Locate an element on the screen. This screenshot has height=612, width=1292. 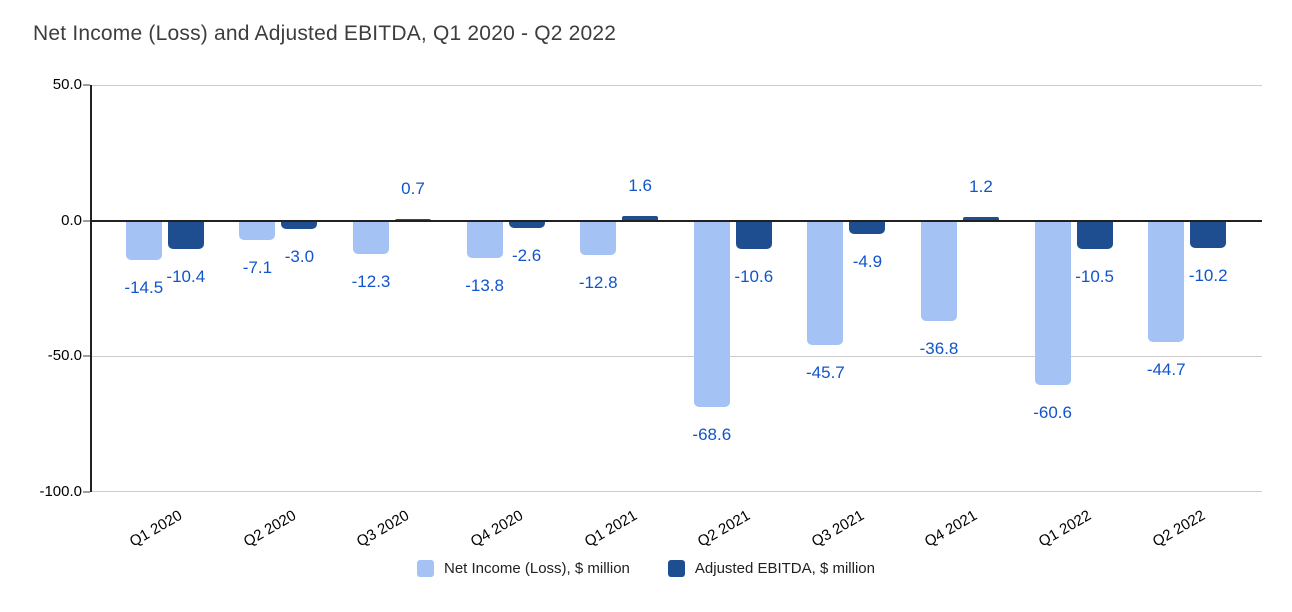
bar-value-label: -60.6 is located at coordinates (1052, 413).